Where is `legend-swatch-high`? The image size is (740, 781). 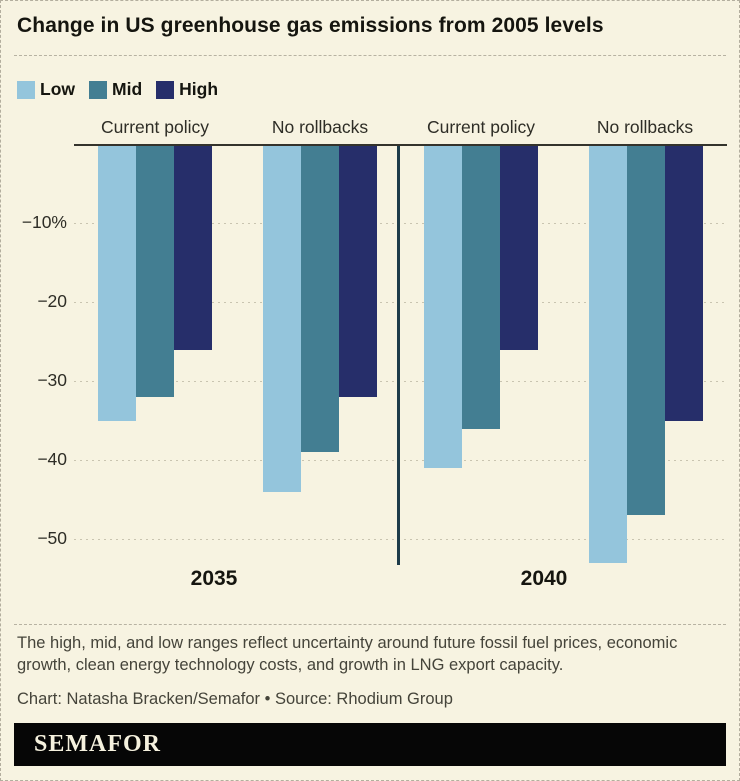
legend-swatch-high is located at coordinates (165, 89).